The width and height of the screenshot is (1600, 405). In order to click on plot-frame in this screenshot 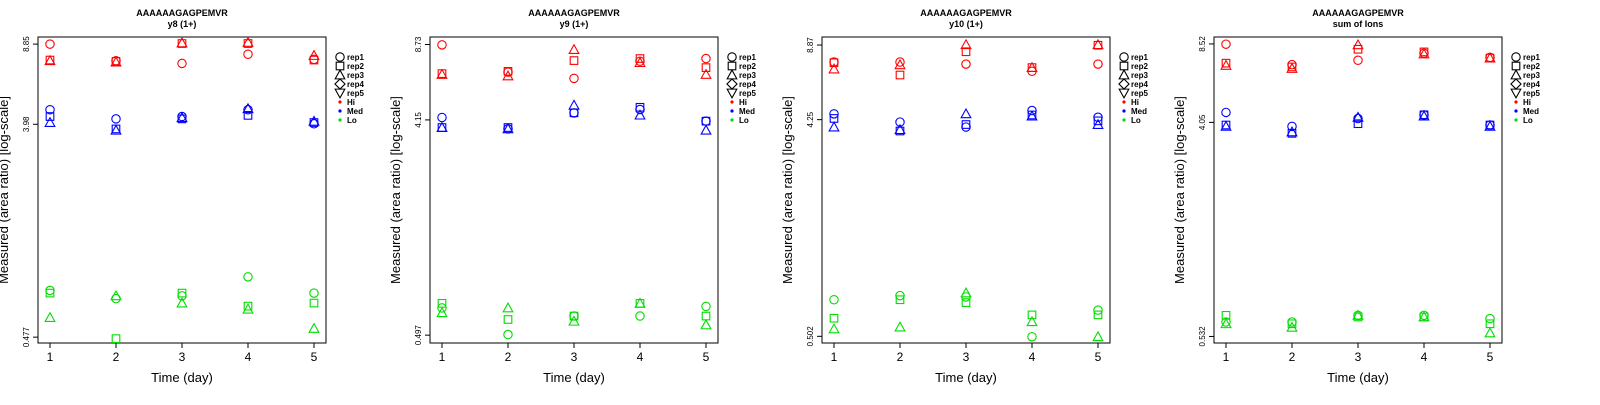, I will do `click(1358, 190)`.